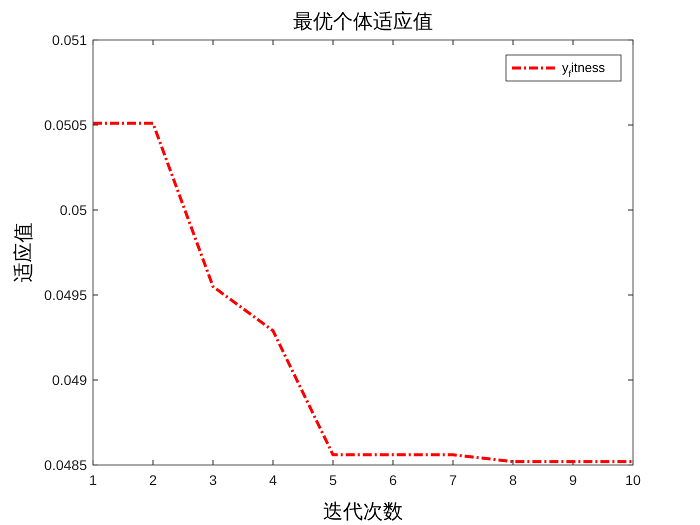  Describe the element at coordinates (453, 480) in the screenshot. I see `x-tick-label: 7` at that location.